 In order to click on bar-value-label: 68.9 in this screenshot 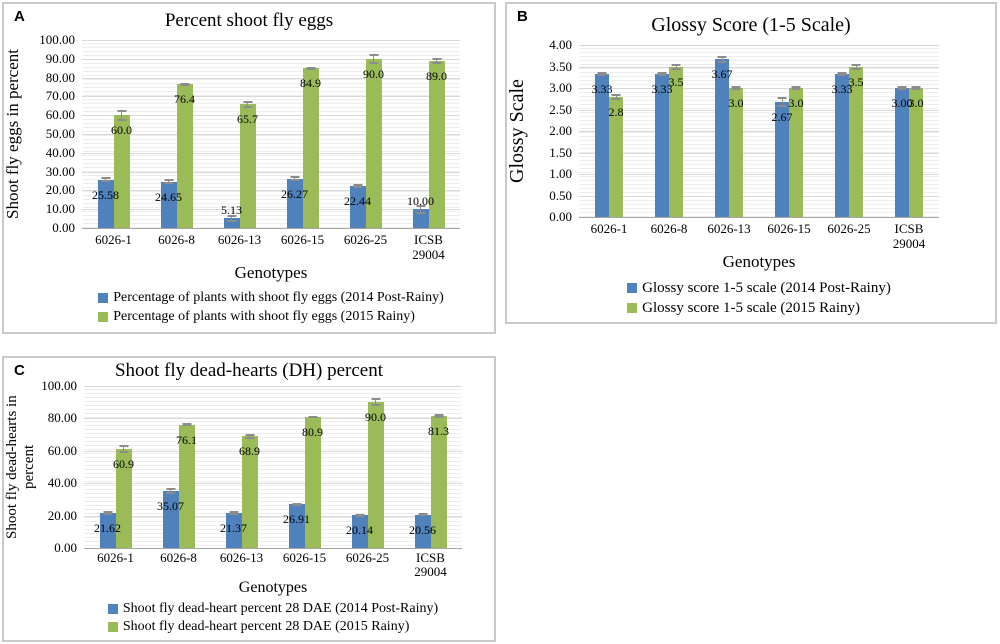, I will do `click(249, 451)`.